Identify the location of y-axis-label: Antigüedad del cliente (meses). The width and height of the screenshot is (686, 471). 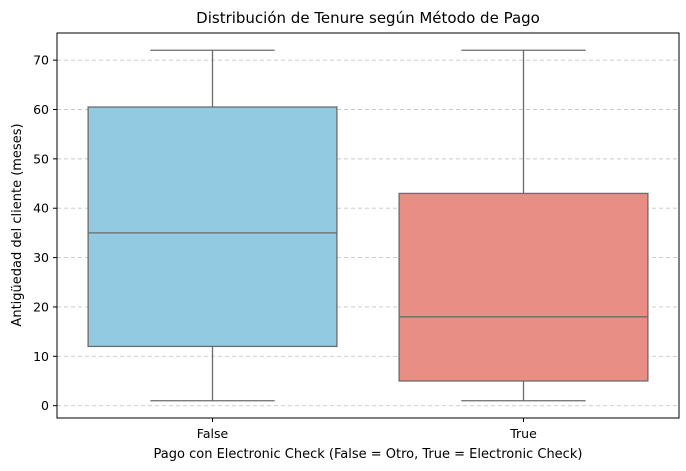
(17, 224).